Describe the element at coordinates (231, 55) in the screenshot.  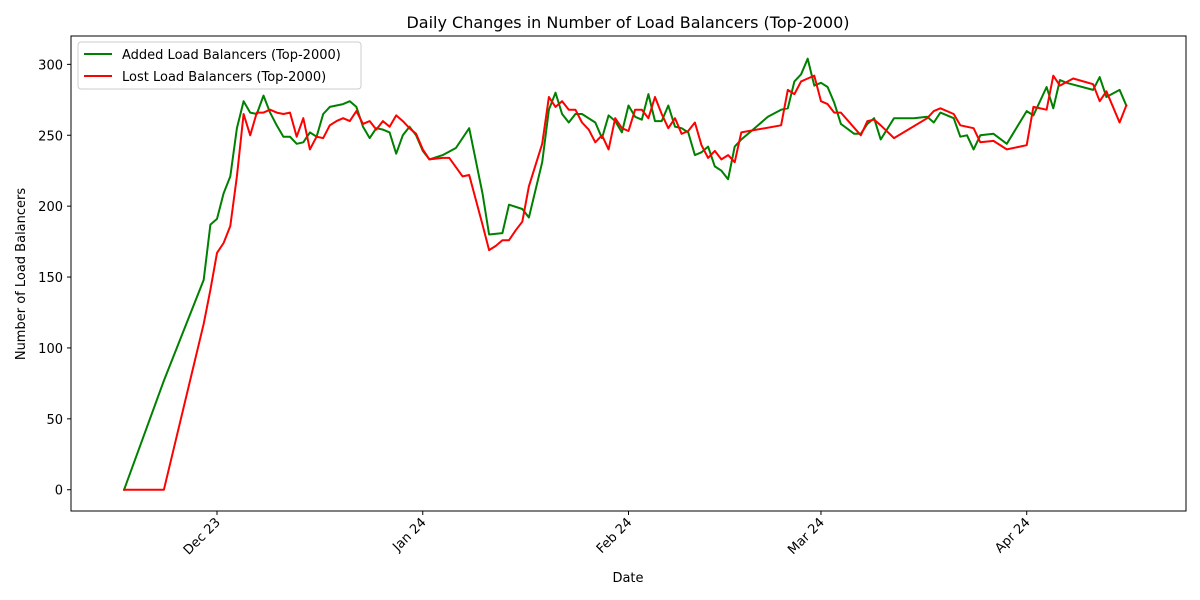
I see `legend-label-added: Added Load Balancers (Top-2000)` at that location.